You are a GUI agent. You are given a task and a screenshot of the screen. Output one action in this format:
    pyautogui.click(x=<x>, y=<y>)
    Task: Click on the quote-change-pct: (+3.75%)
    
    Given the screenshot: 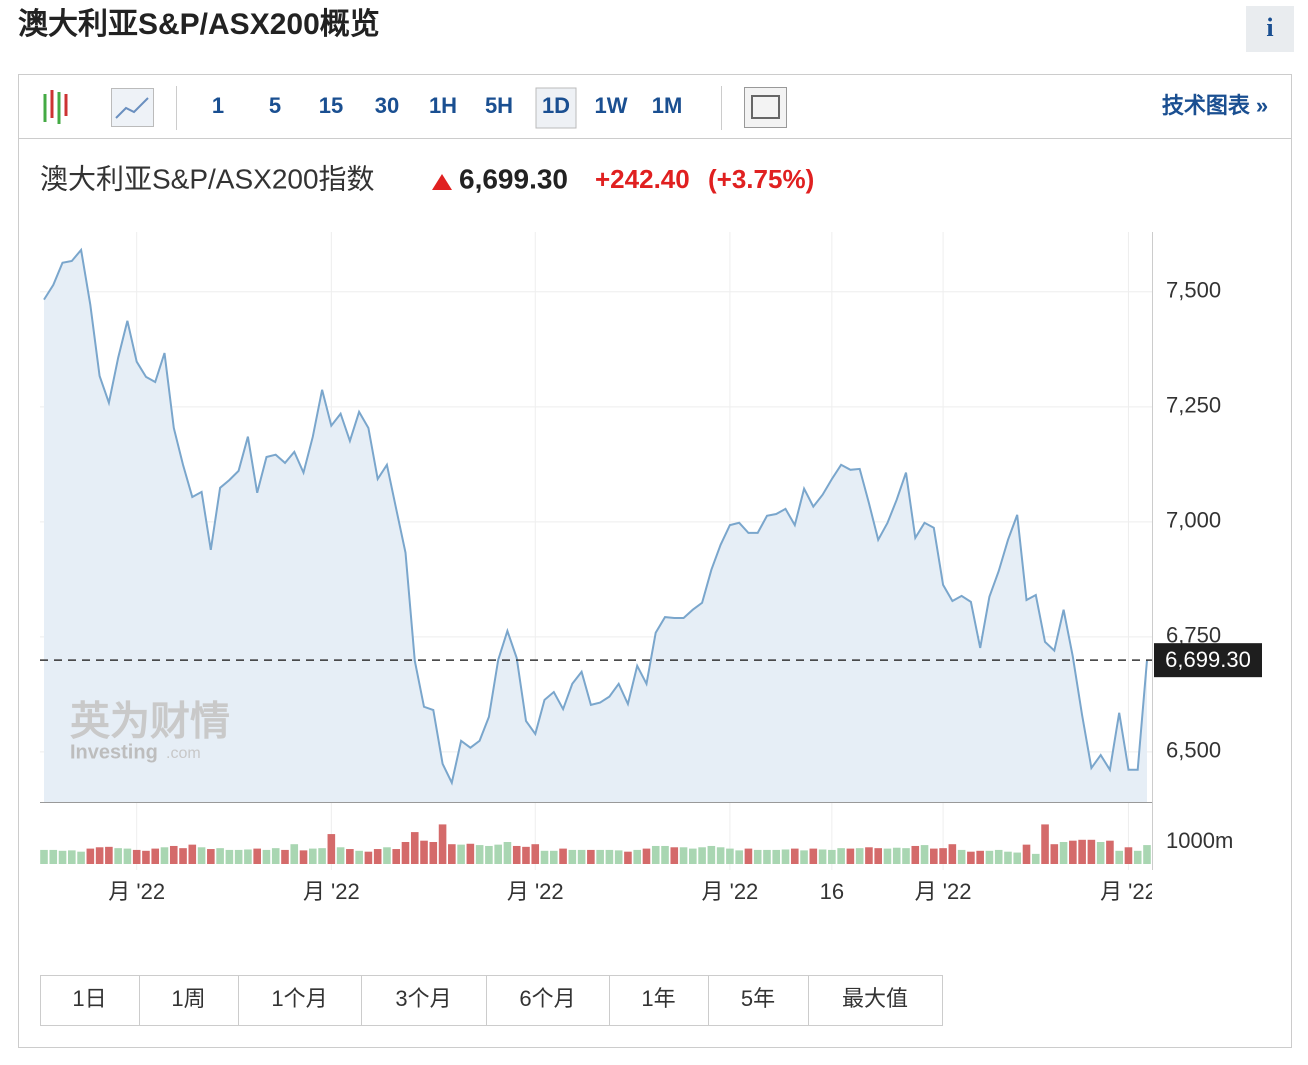 What is the action you would take?
    pyautogui.click(x=761, y=179)
    